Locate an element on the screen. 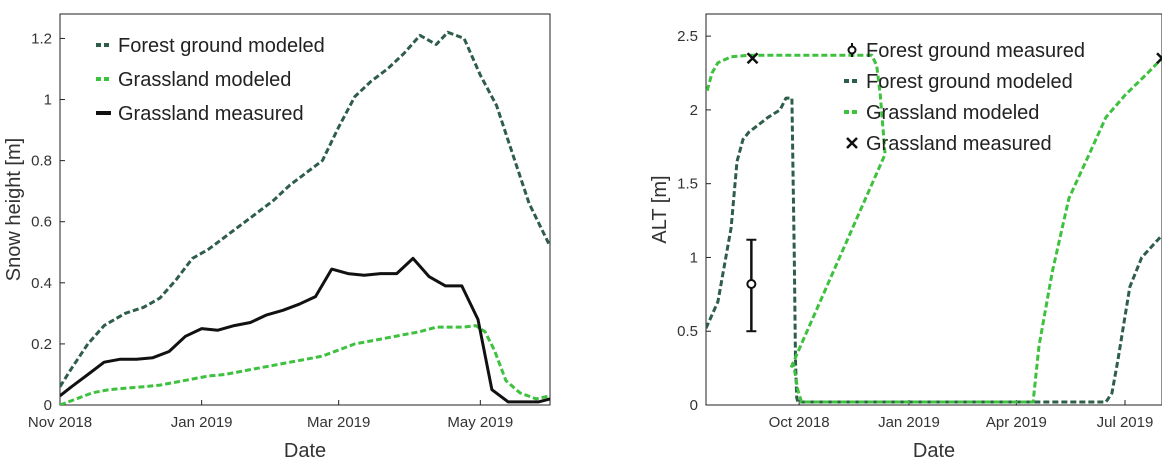  snow-y-tick-label: 0.6 is located at coordinates (41, 222).